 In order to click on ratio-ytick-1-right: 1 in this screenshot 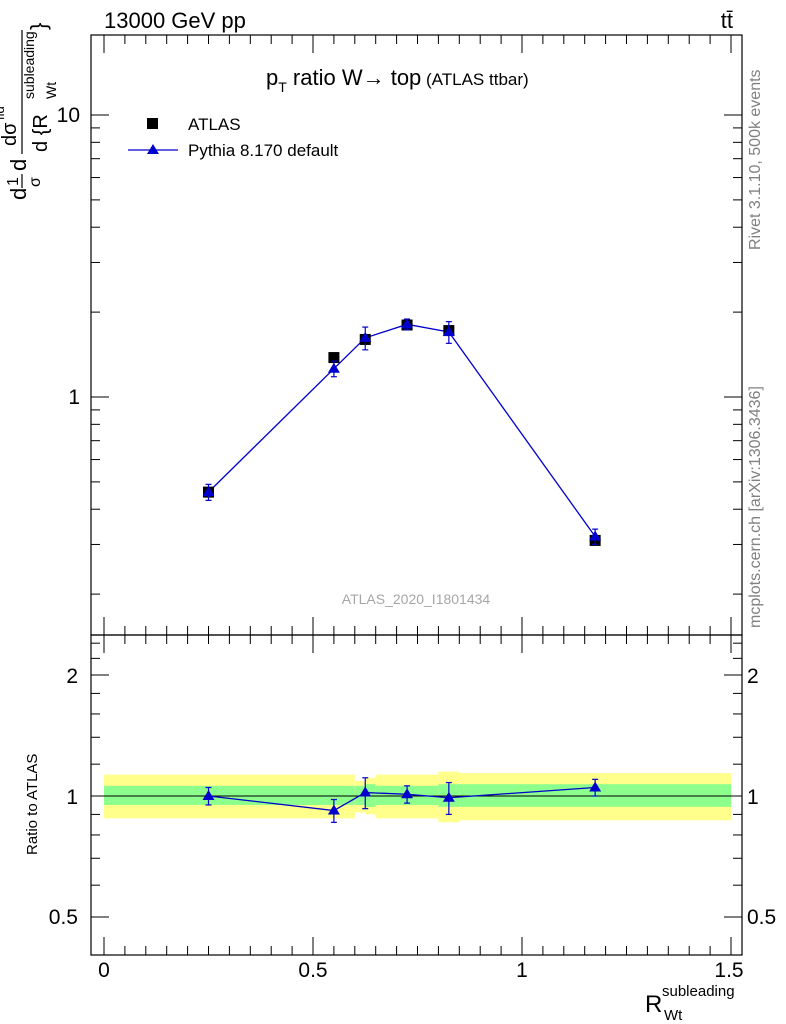, I will do `click(753, 797)`.